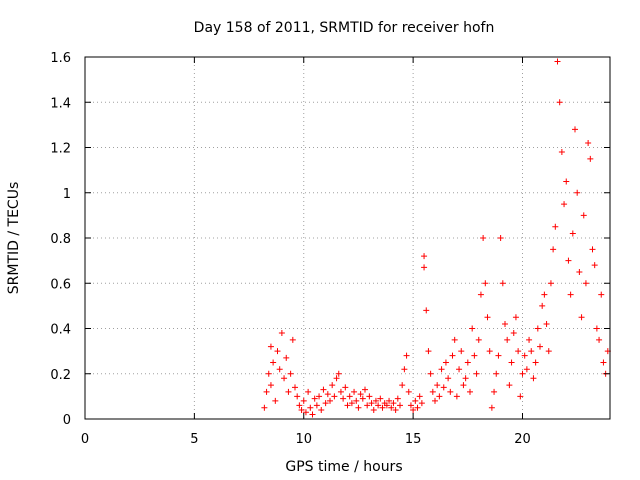 The height and width of the screenshot is (480, 640). What do you see at coordinates (60, 149) in the screenshot?
I see `y-tick-label: 1.2` at bounding box center [60, 149].